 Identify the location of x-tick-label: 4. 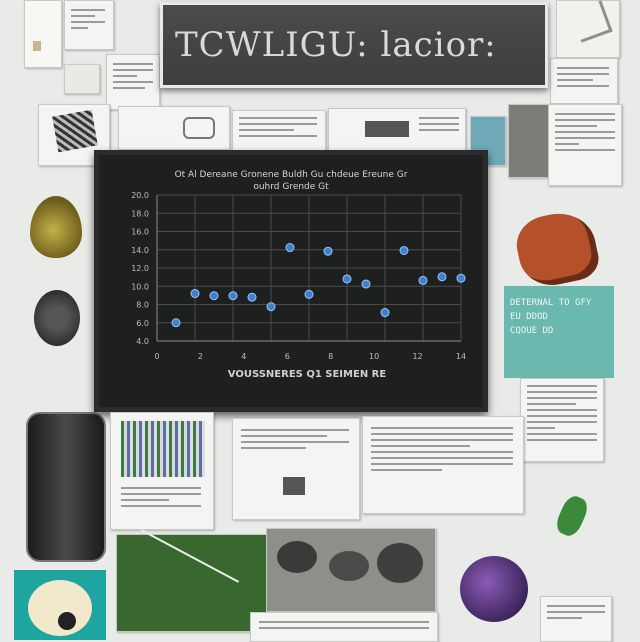
(243, 356).